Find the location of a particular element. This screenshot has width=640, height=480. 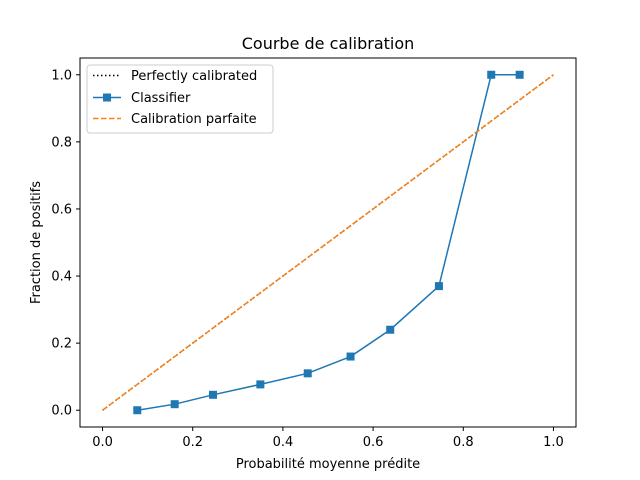

y-tick-label: 1.0 is located at coordinates (61, 75).